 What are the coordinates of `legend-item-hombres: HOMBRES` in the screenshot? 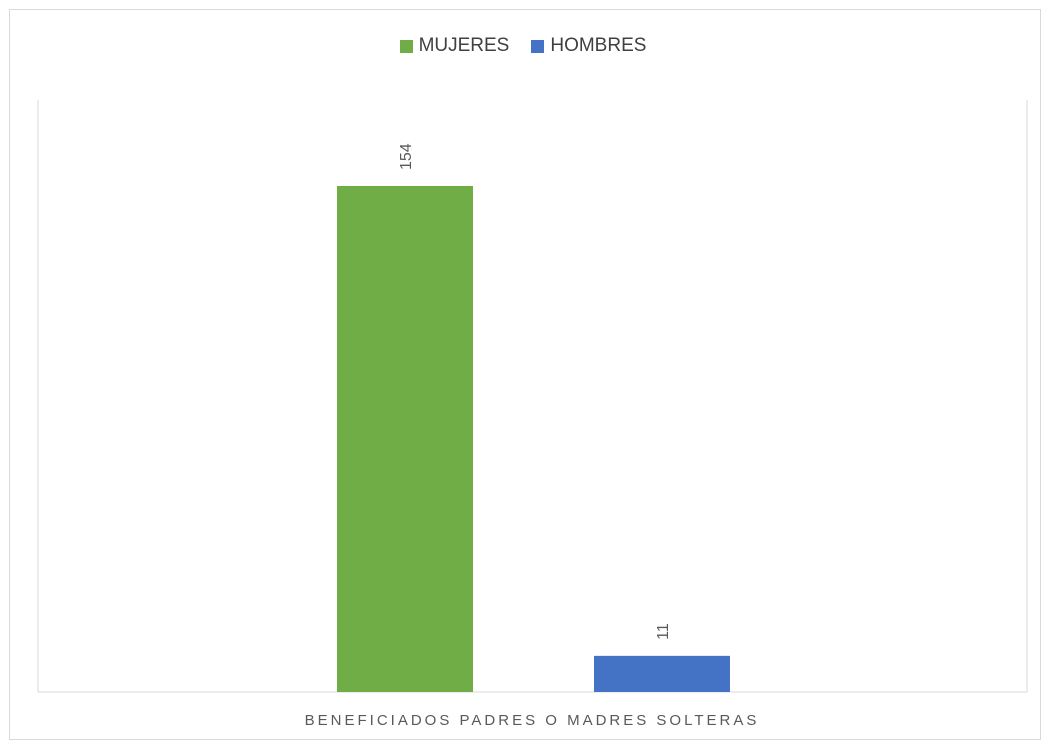 It's located at (588, 46).